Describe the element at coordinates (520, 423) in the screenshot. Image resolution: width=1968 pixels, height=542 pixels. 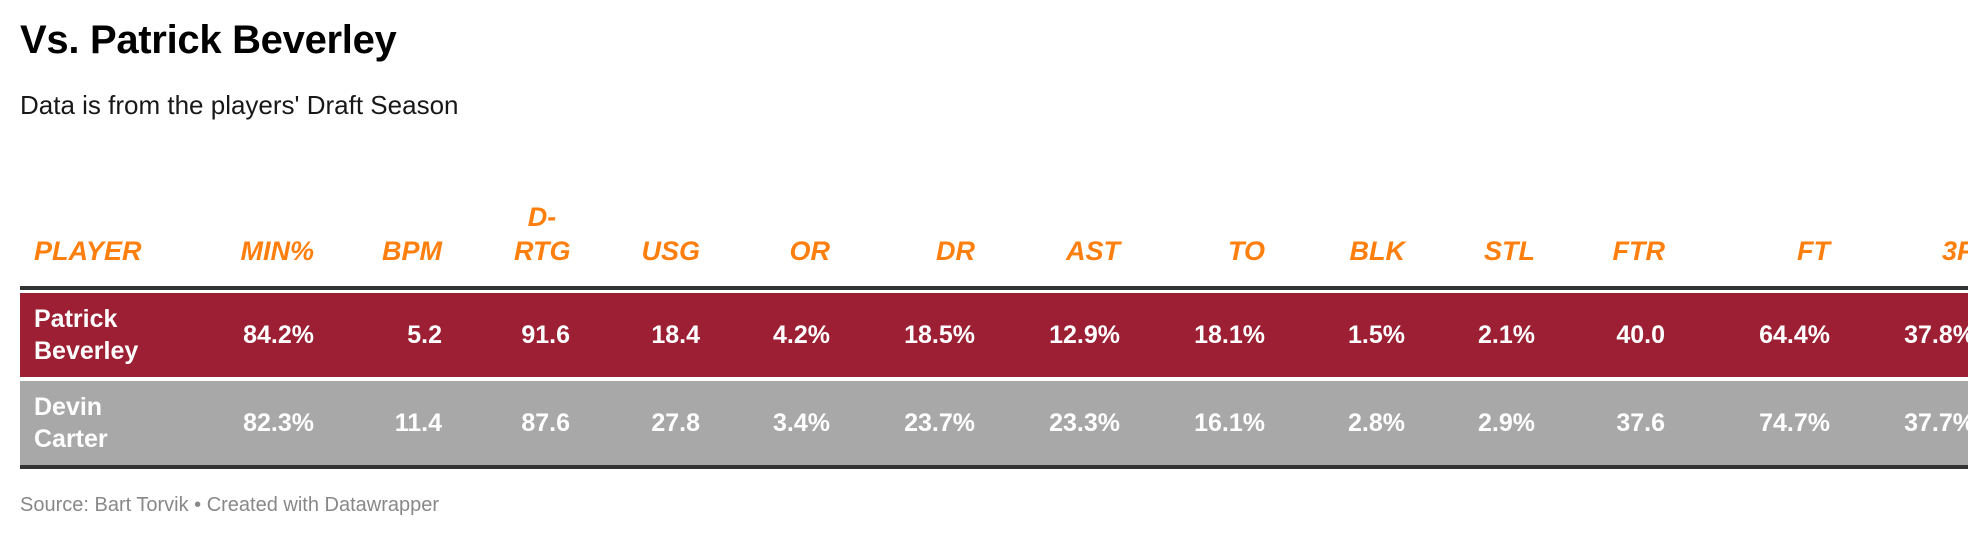
I see `cell-d-rtg: 87.6` at that location.